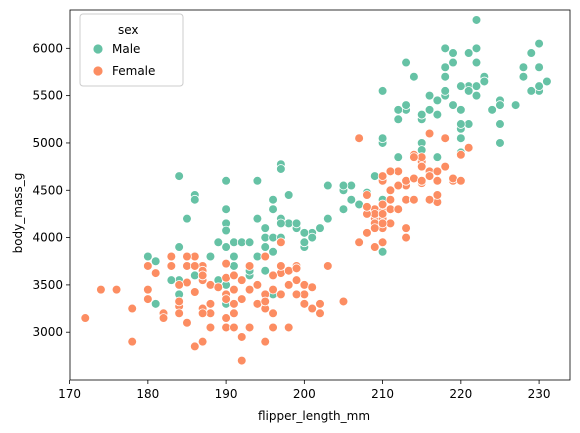 This screenshot has width=580, height=433. What do you see at coordinates (314, 416) in the screenshot?
I see `x-axis-label: flipper_length_mm` at bounding box center [314, 416].